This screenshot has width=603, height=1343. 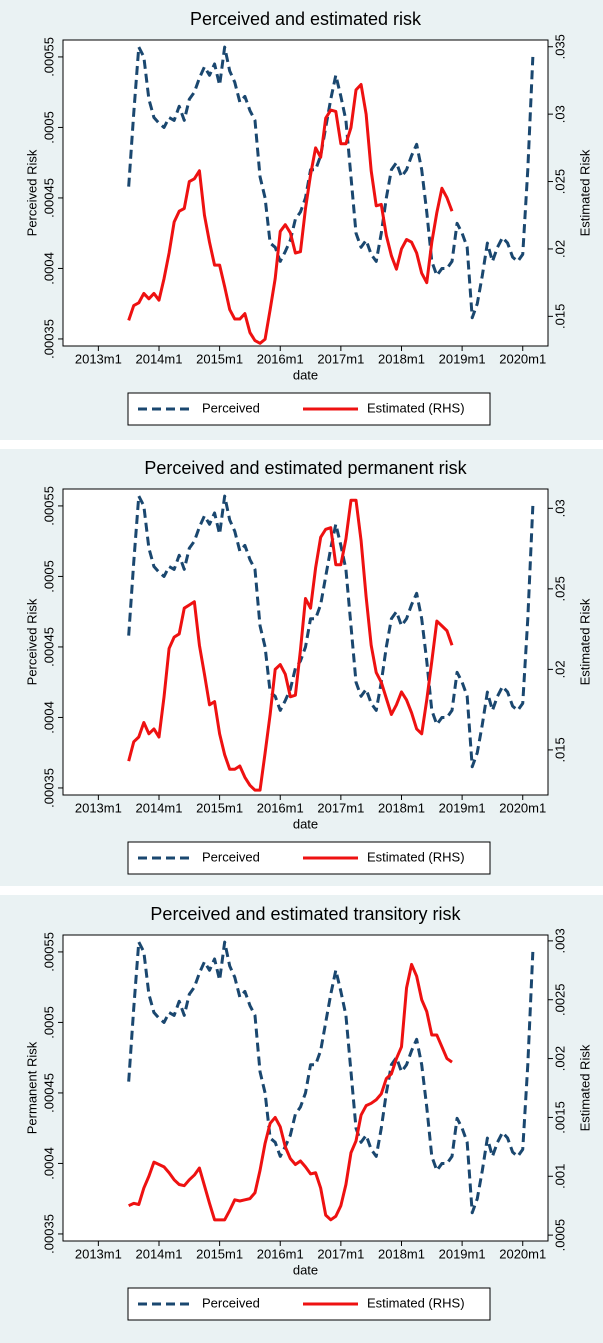 What do you see at coordinates (559, 999) in the screenshot?
I see `y2-tick-label: .0025` at bounding box center [559, 999].